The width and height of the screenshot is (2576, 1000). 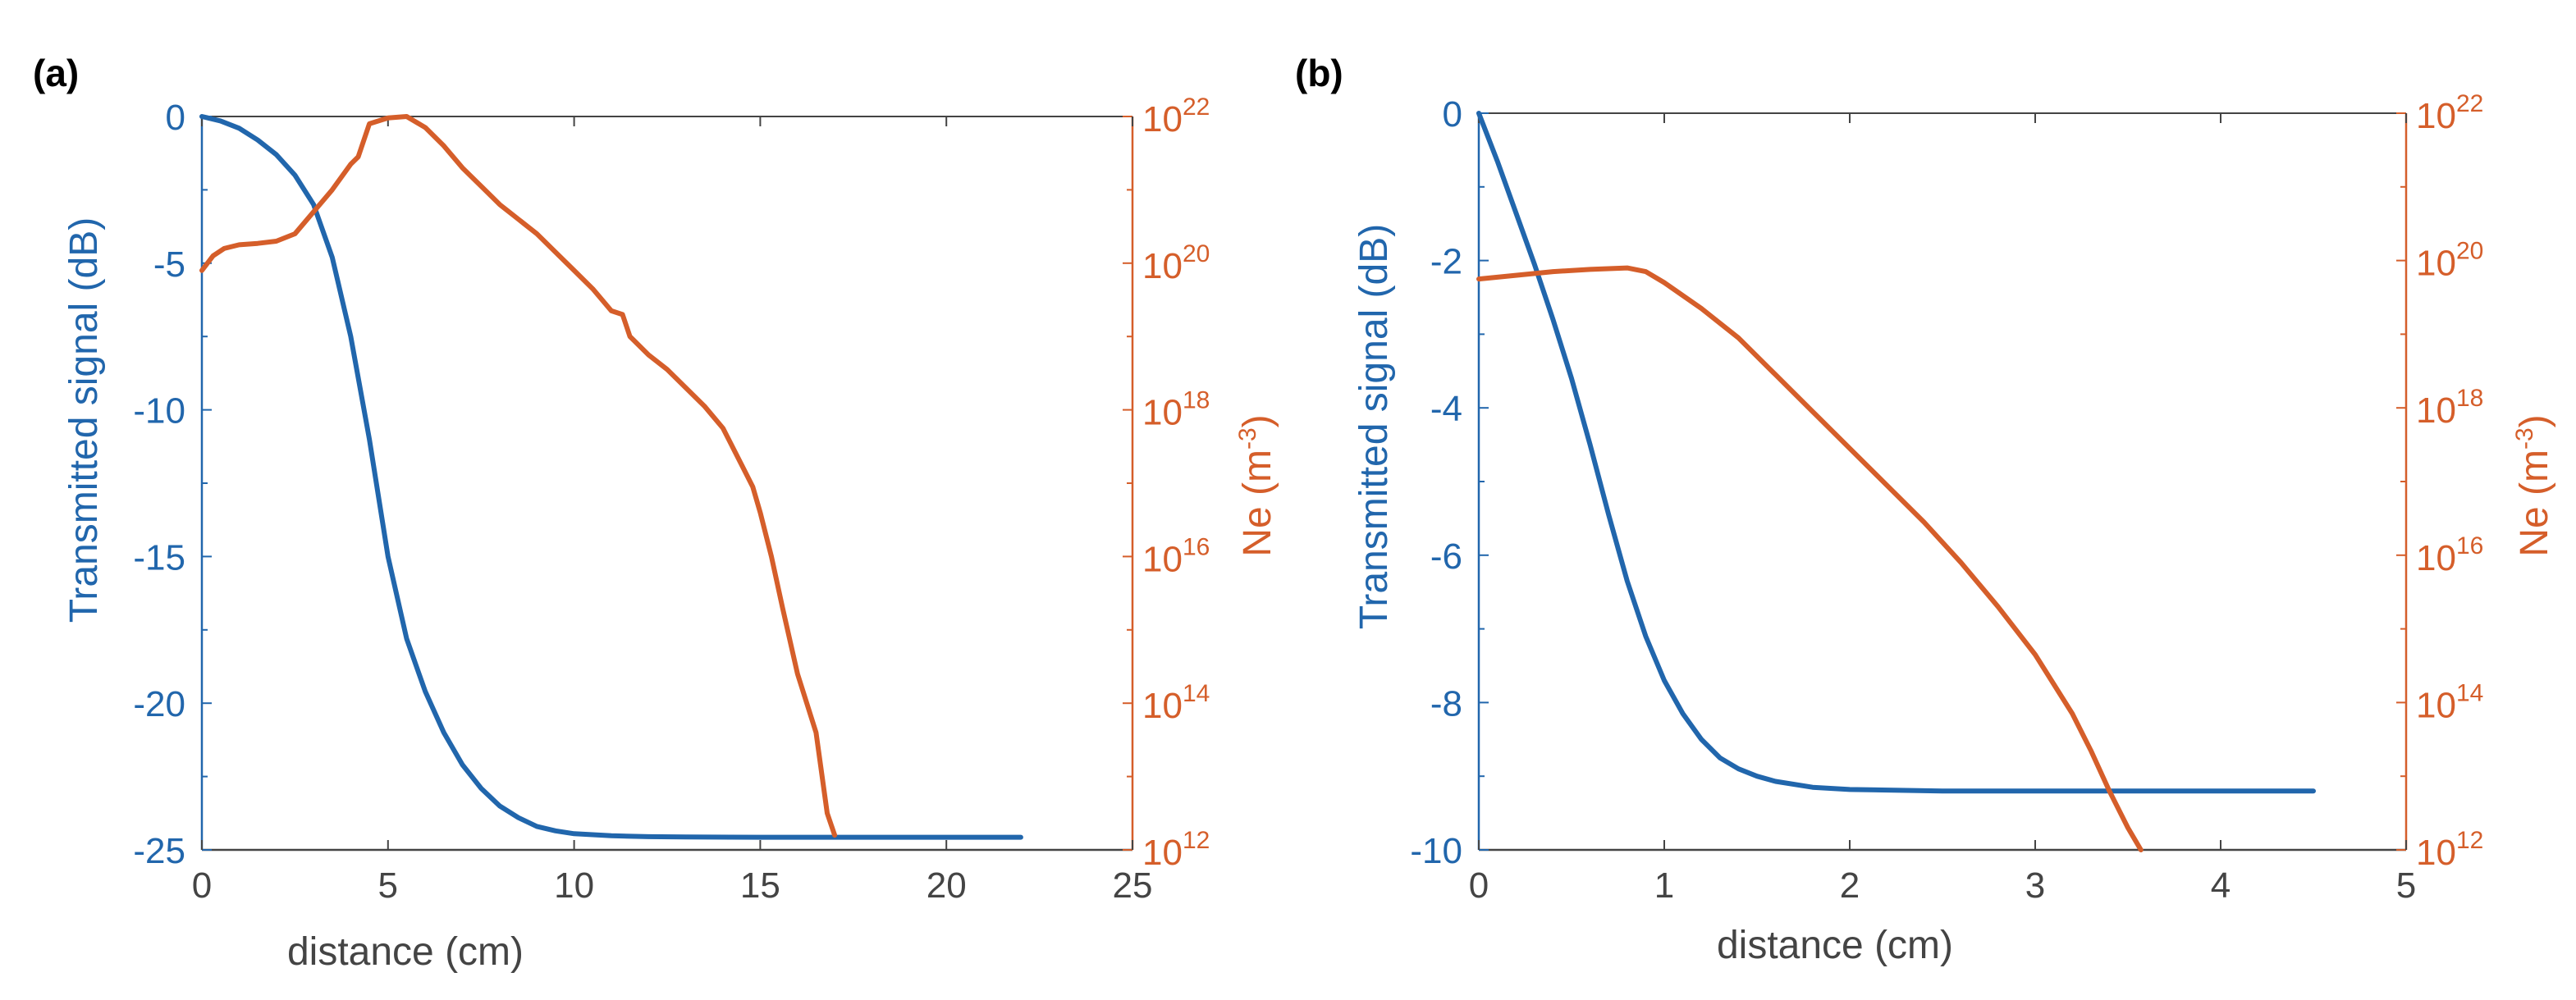 What do you see at coordinates (1479, 886) in the screenshot?
I see `panel-b-x-tick-label: 0` at bounding box center [1479, 886].